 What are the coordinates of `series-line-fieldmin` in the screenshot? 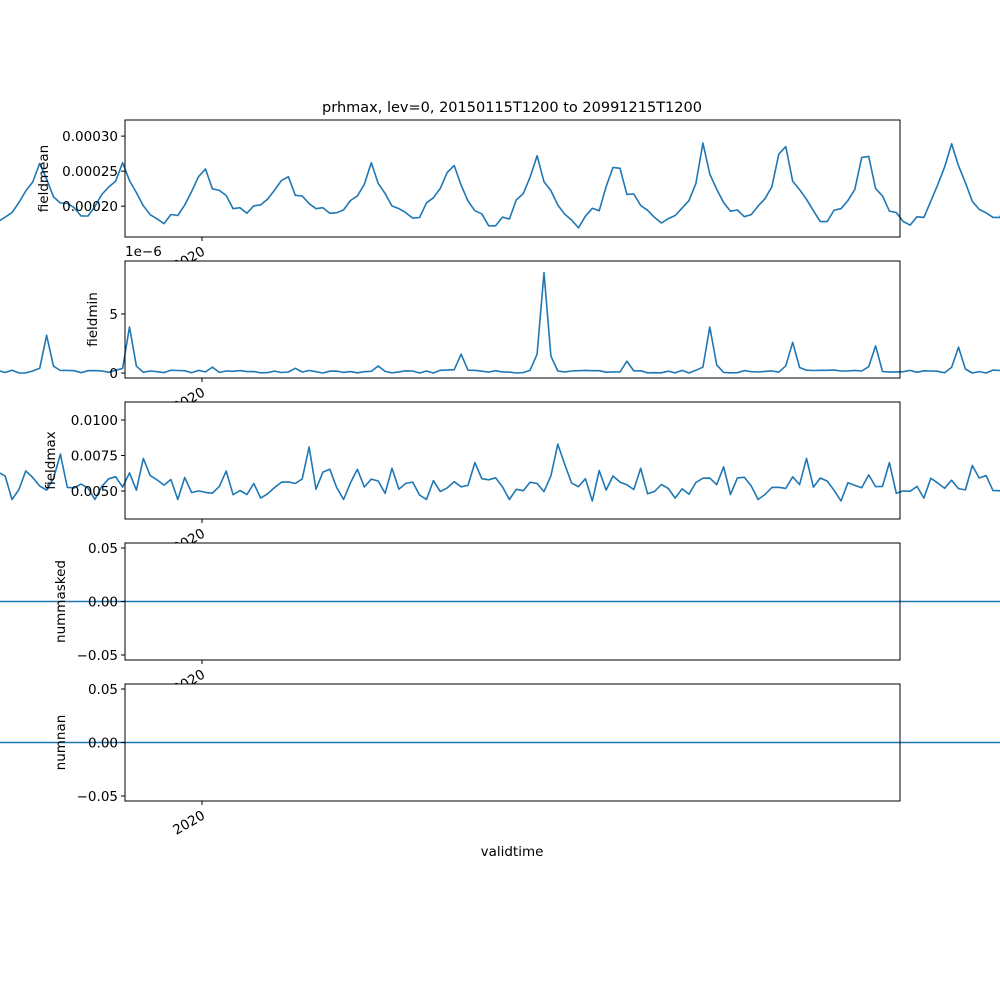 It's located at (500, 322).